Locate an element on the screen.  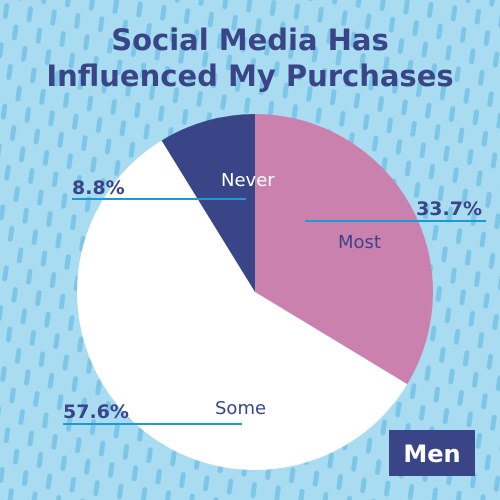
value-label-some: 57.6% is located at coordinates (96, 412).